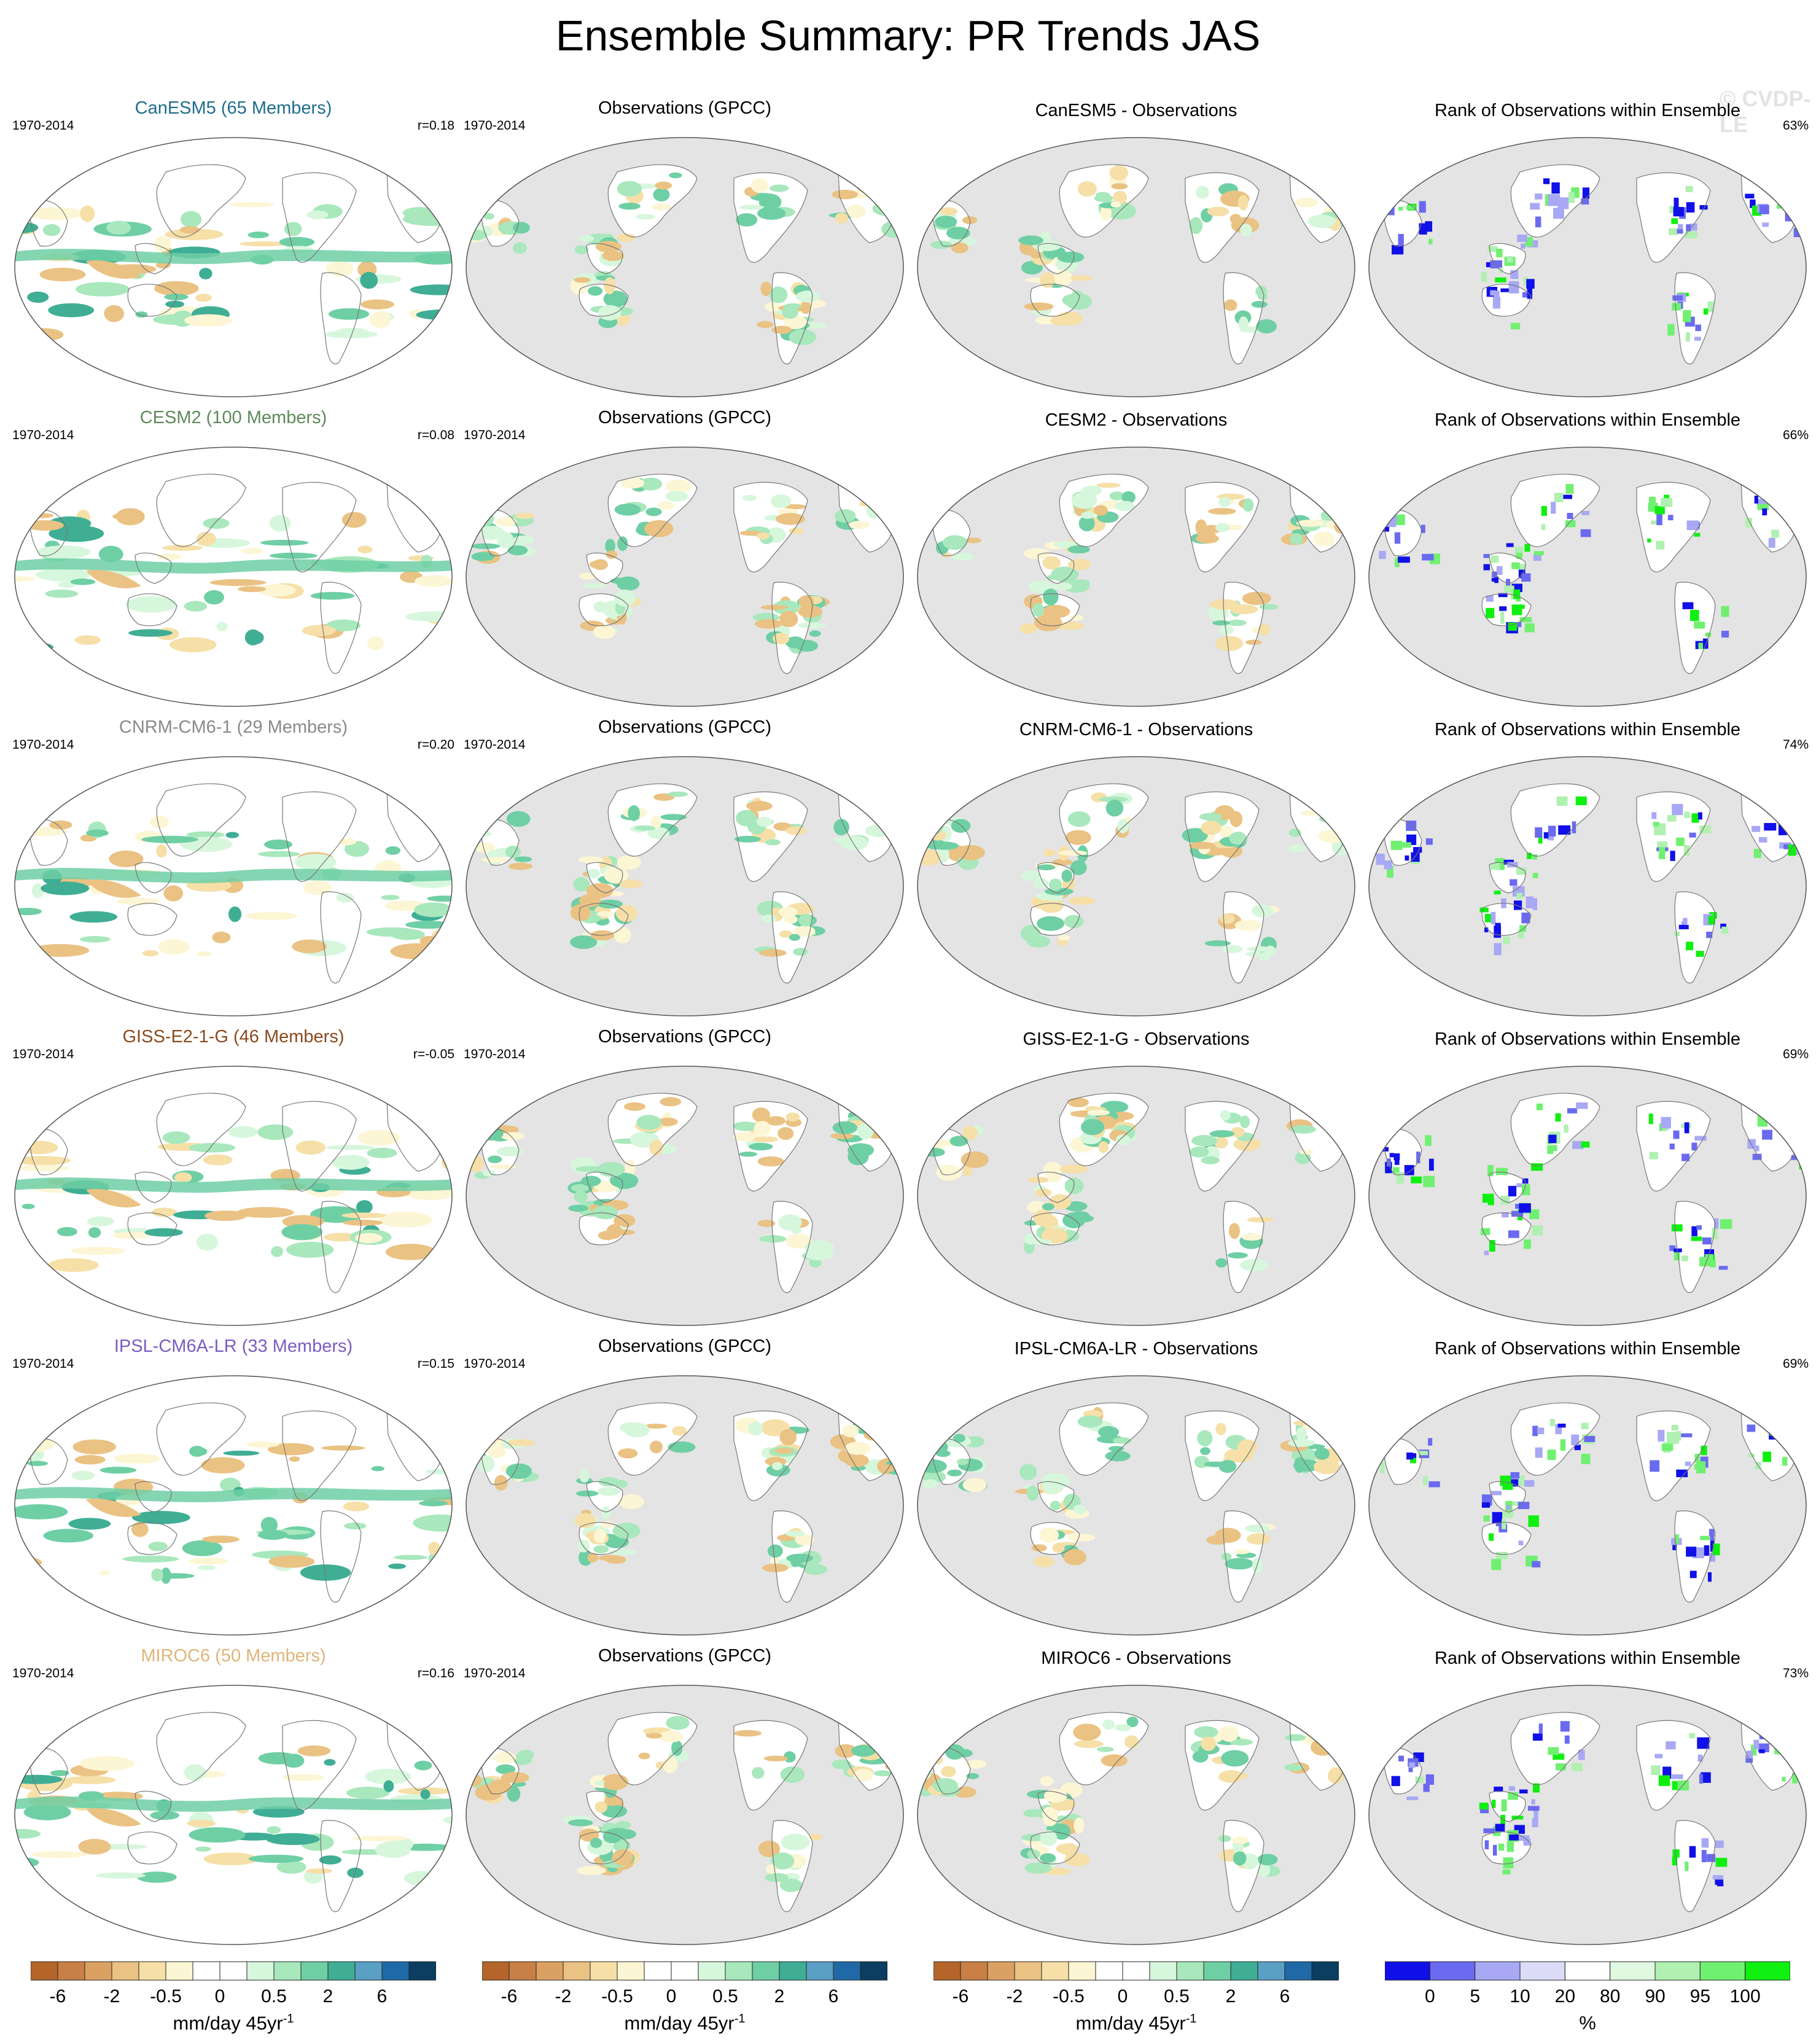 The image size is (1816, 2044). What do you see at coordinates (725, 1996) in the screenshot?
I see `colorbar-tick-label: 0.5` at bounding box center [725, 1996].